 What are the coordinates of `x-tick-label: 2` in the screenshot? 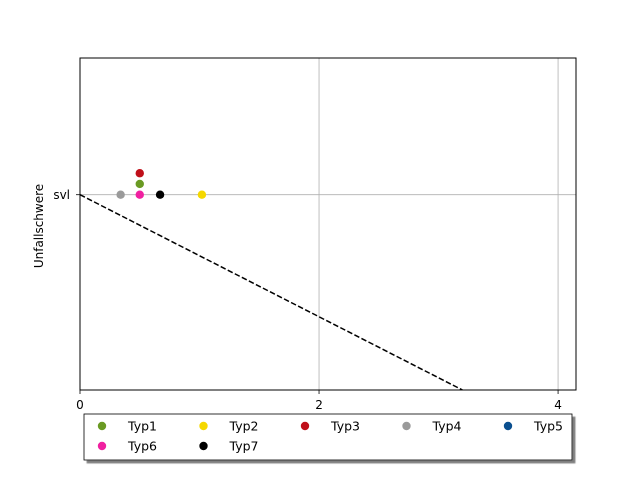 It's located at (319, 405).